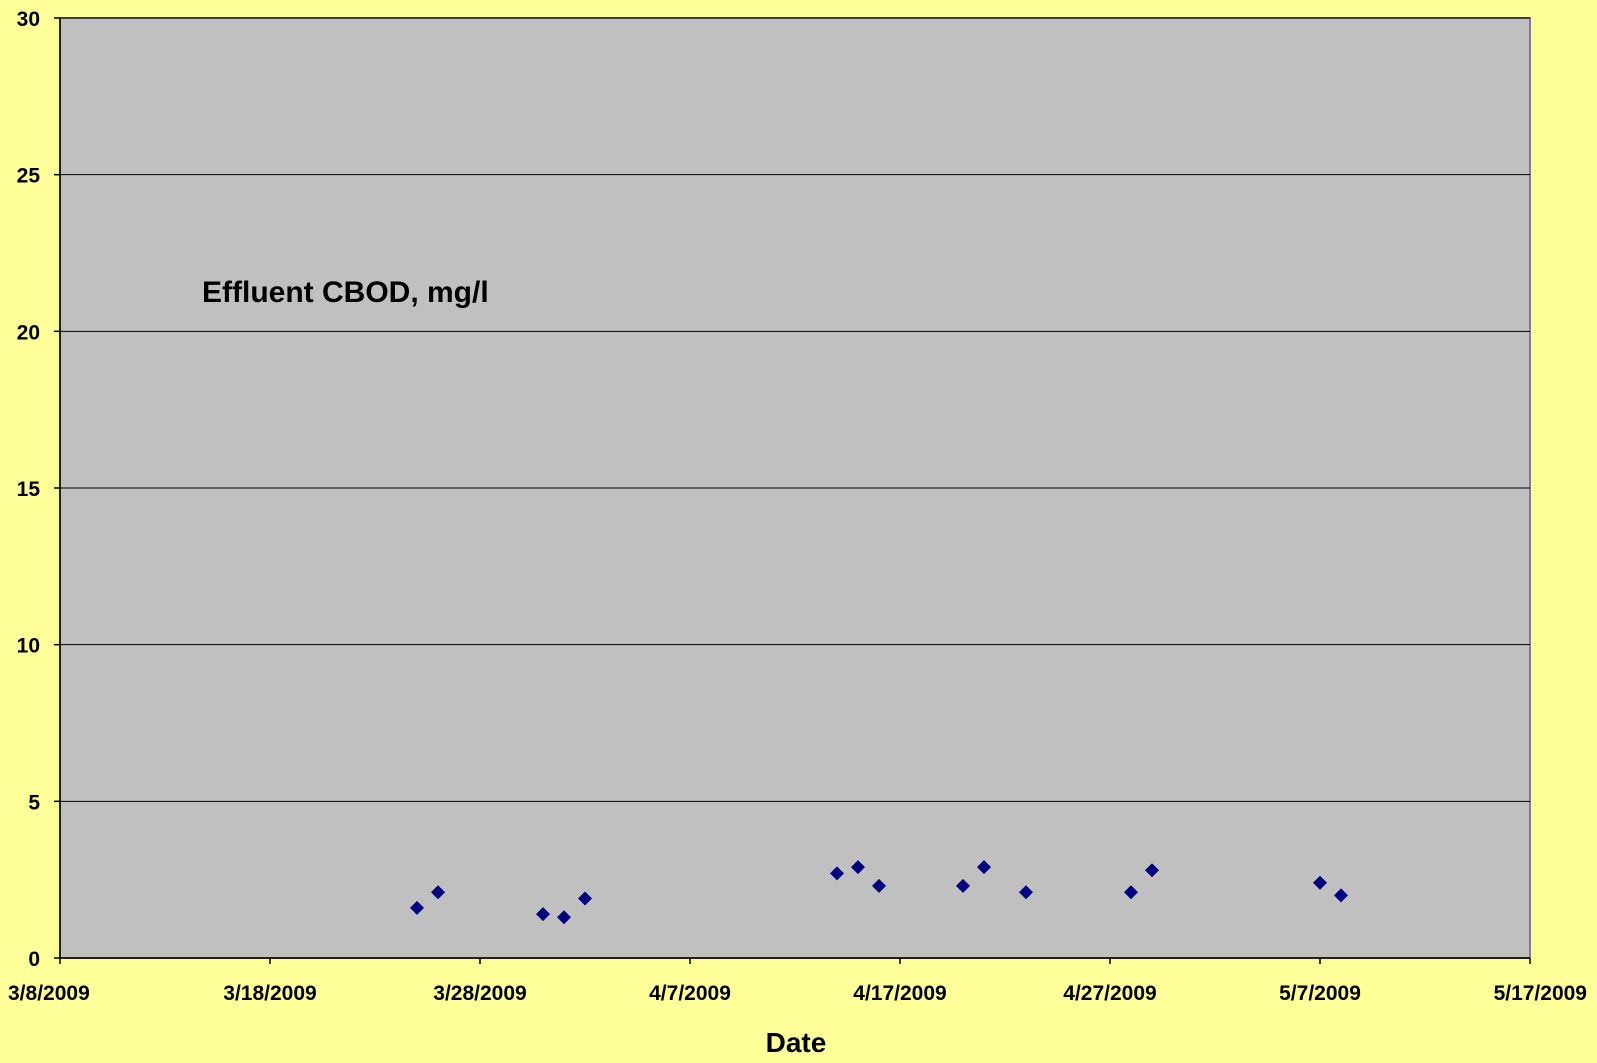 Image resolution: width=1597 pixels, height=1063 pixels. What do you see at coordinates (1540, 993) in the screenshot?
I see `x-tick-label: 5/17/2009` at bounding box center [1540, 993].